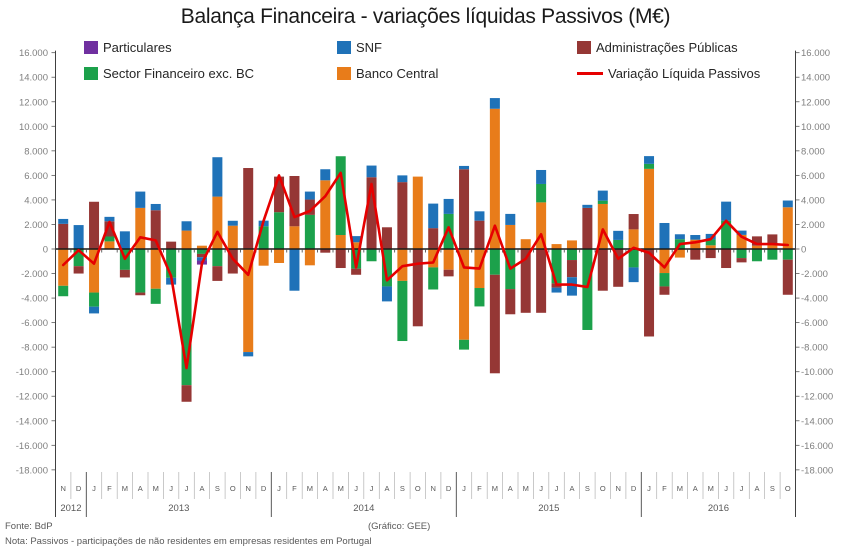  Describe the element at coordinates (29, 526) in the screenshot. I see `source-note: Fonte: BdP` at that location.